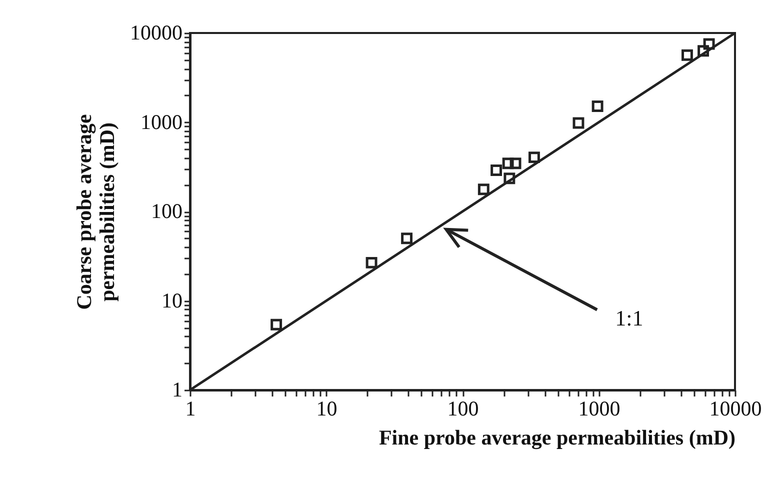 This screenshot has height=478, width=768. I want to click on y-tick-label: 100, so click(166, 211).